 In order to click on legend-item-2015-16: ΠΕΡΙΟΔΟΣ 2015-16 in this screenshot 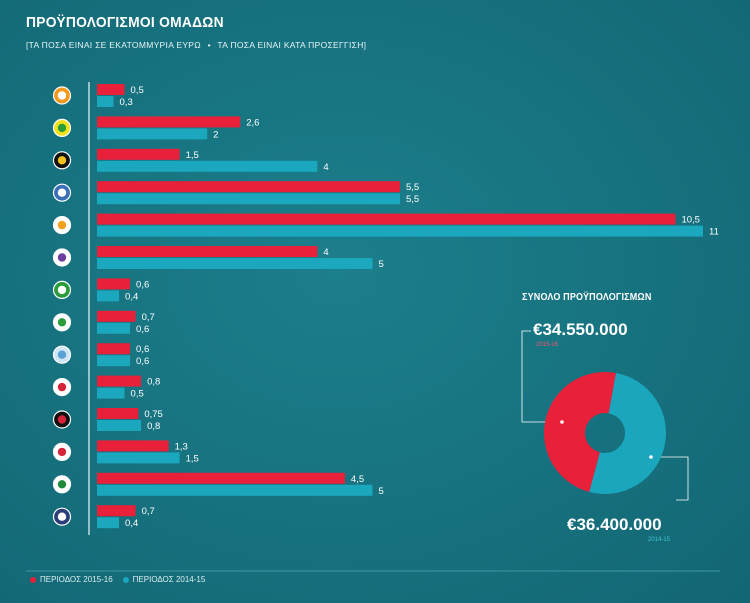, I will do `click(71, 579)`.